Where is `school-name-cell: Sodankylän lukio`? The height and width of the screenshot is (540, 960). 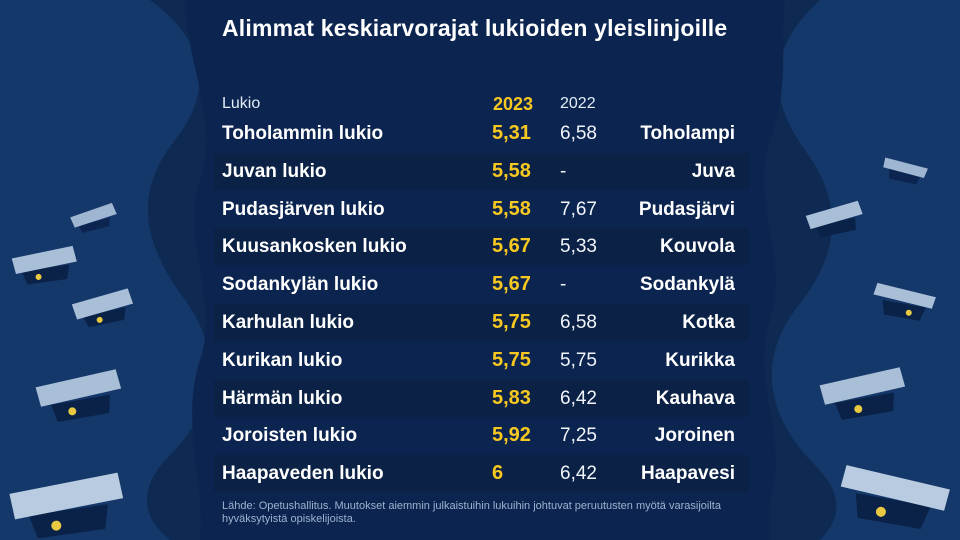
school-name-cell: Sodankylän lukio is located at coordinates (300, 285).